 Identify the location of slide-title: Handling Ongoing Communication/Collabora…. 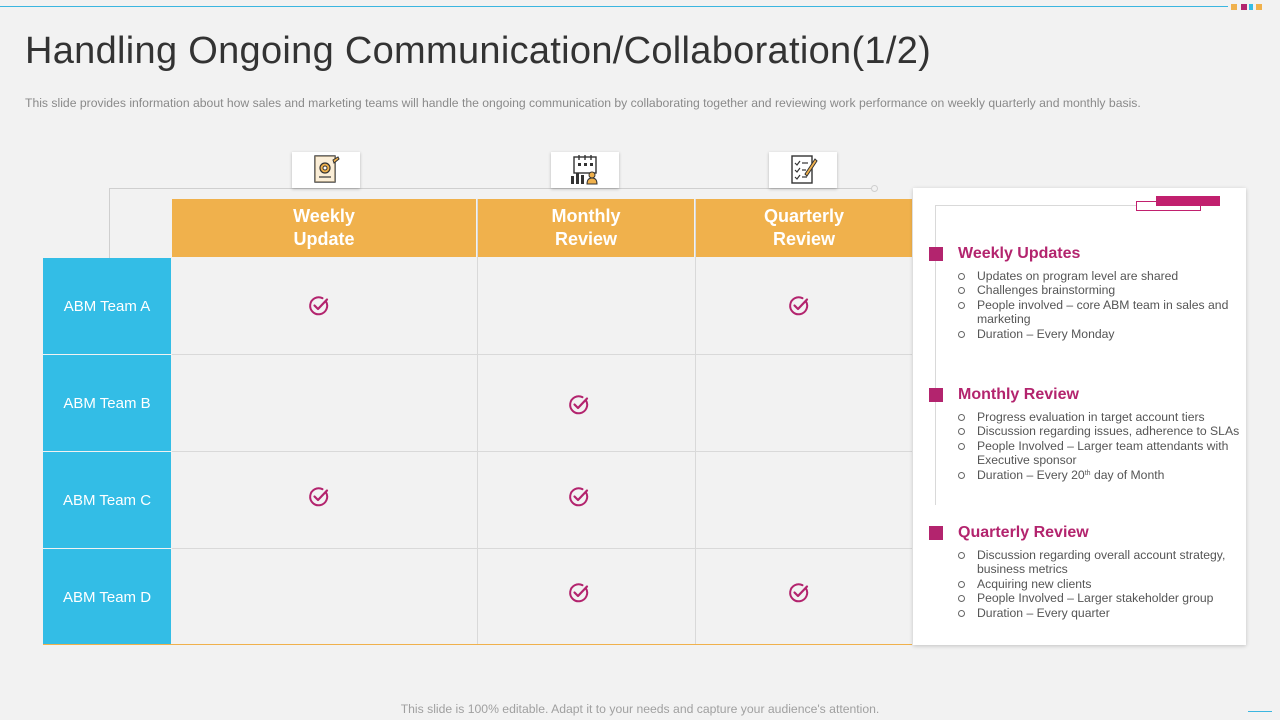
(478, 51).